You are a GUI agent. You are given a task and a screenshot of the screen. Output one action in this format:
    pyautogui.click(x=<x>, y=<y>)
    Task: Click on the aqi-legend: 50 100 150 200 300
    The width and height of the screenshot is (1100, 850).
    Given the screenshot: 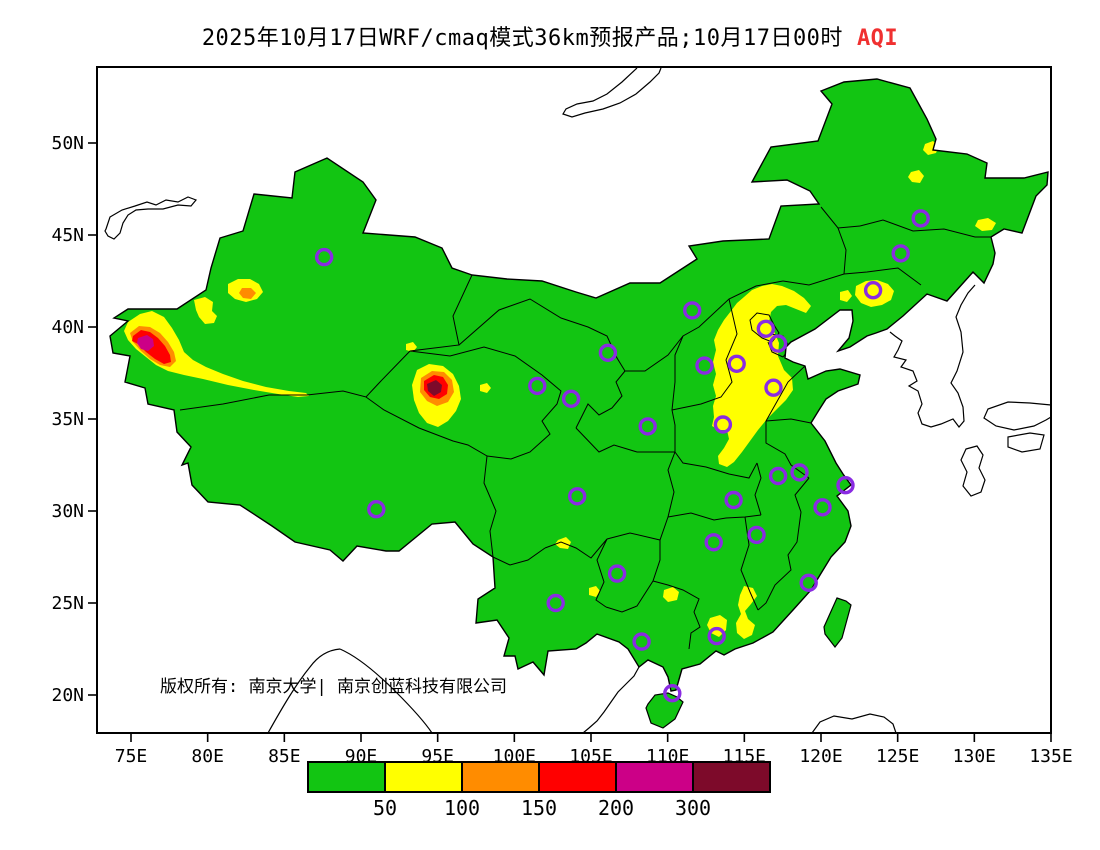 What is the action you would take?
    pyautogui.click(x=539, y=790)
    